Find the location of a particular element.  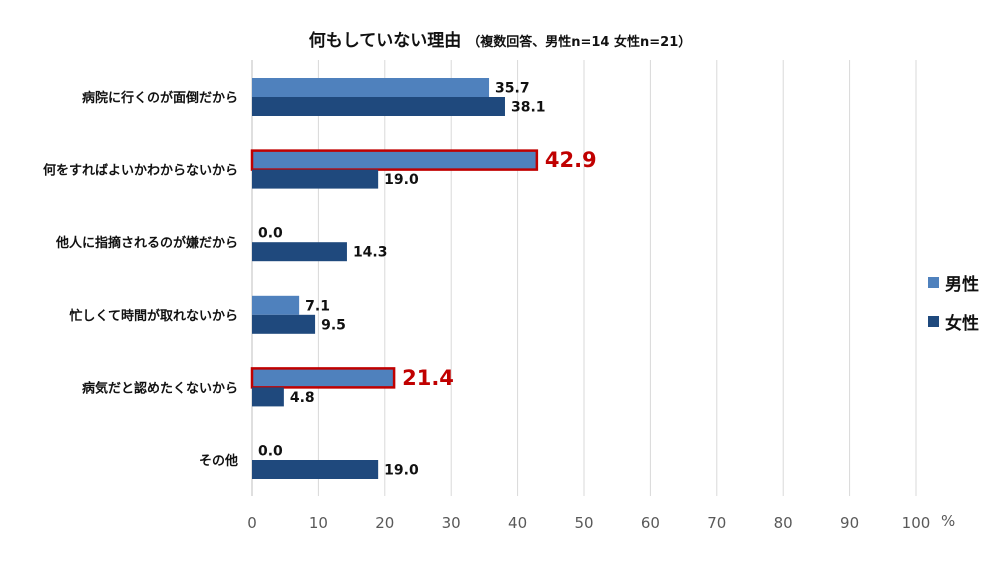

x-tick-label: 70 is located at coordinates (716, 523).